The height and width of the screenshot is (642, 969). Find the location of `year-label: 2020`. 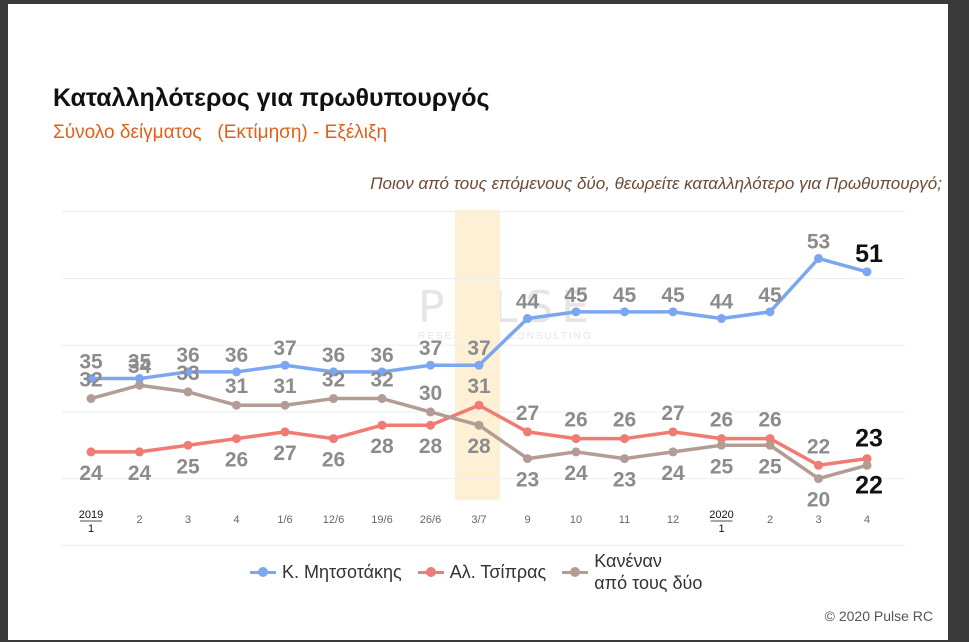

year-label: 2020 is located at coordinates (721, 515).